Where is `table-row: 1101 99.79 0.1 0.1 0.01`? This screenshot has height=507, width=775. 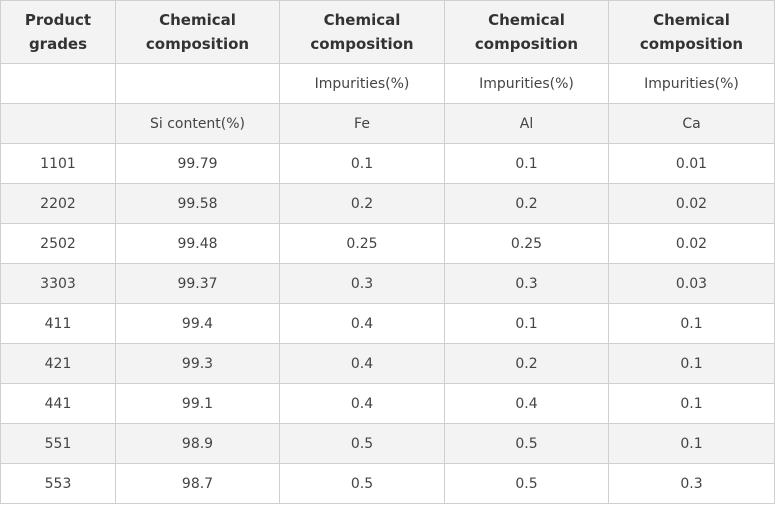 table-row: 1101 99.79 0.1 0.1 0.01 is located at coordinates (387, 163).